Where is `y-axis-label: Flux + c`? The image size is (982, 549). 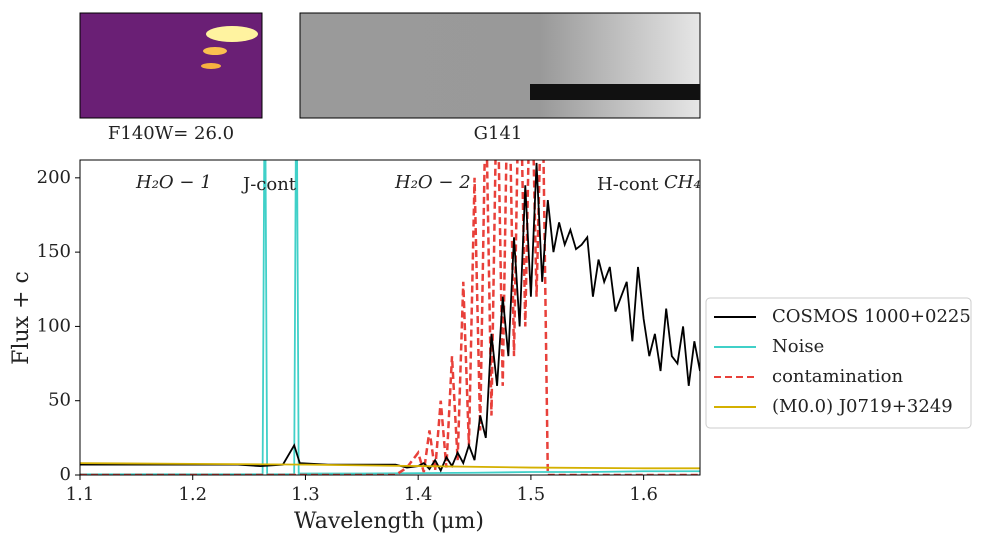 y-axis-label: Flux + c is located at coordinates (21, 318).